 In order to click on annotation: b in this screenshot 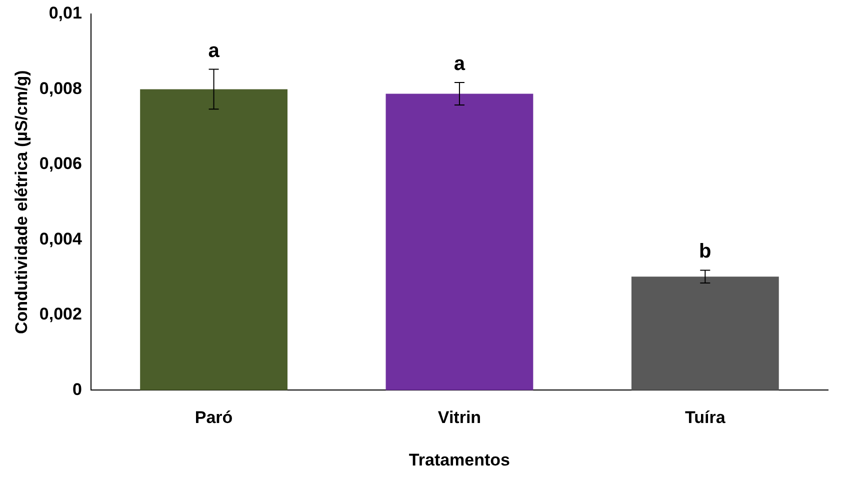, I will do `click(705, 251)`.